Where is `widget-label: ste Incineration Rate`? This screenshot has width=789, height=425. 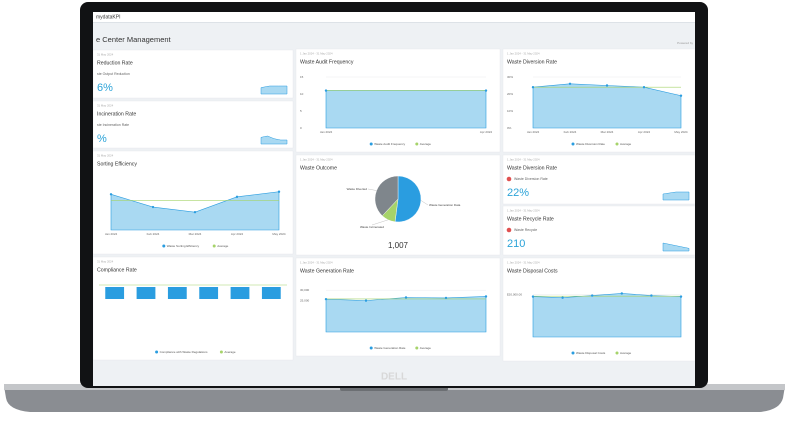 widget-label: ste Incineration Rate is located at coordinates (113, 125).